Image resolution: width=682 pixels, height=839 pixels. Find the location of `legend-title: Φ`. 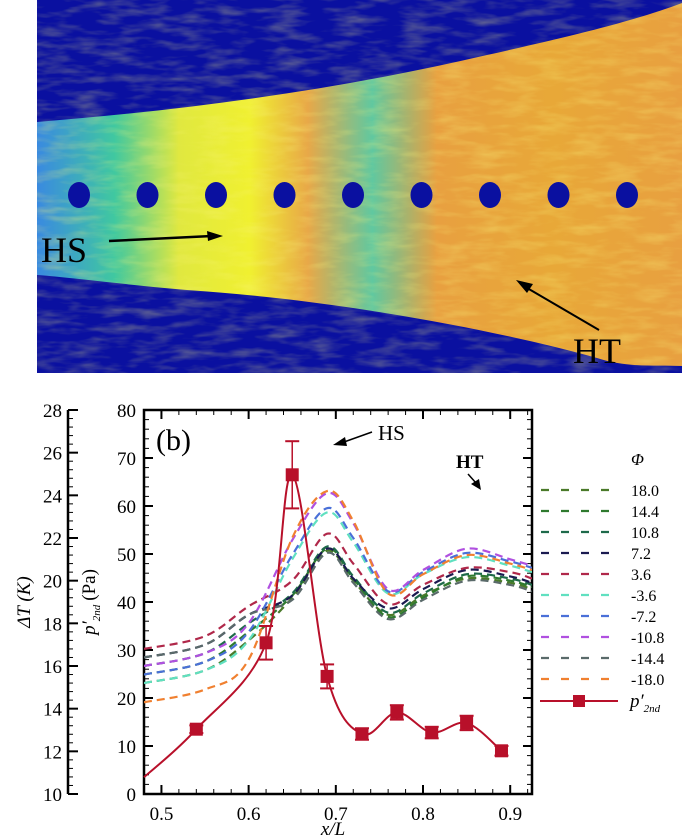

legend-title: Φ is located at coordinates (637, 459).